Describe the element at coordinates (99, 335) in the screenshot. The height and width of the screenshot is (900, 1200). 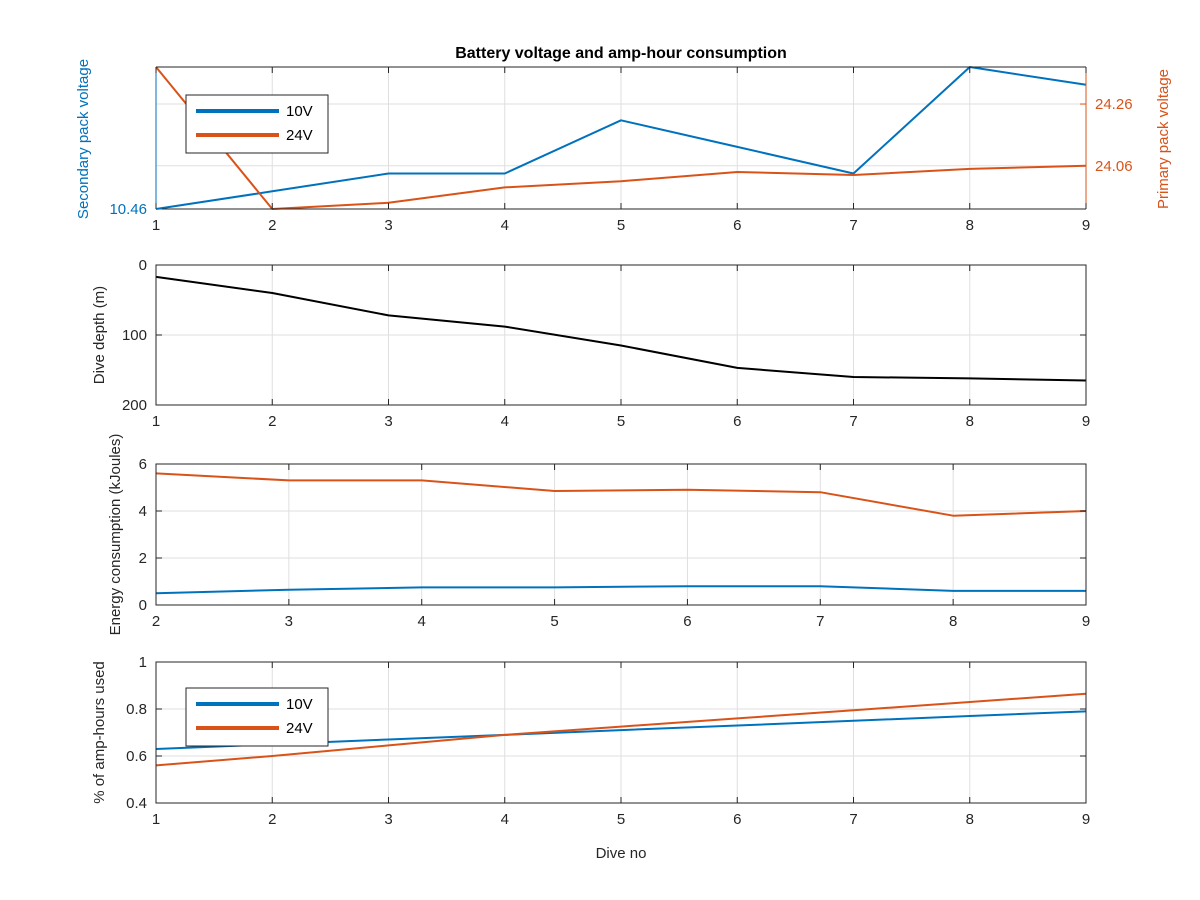
I see `y-axis-label: Dive depth (m)` at that location.